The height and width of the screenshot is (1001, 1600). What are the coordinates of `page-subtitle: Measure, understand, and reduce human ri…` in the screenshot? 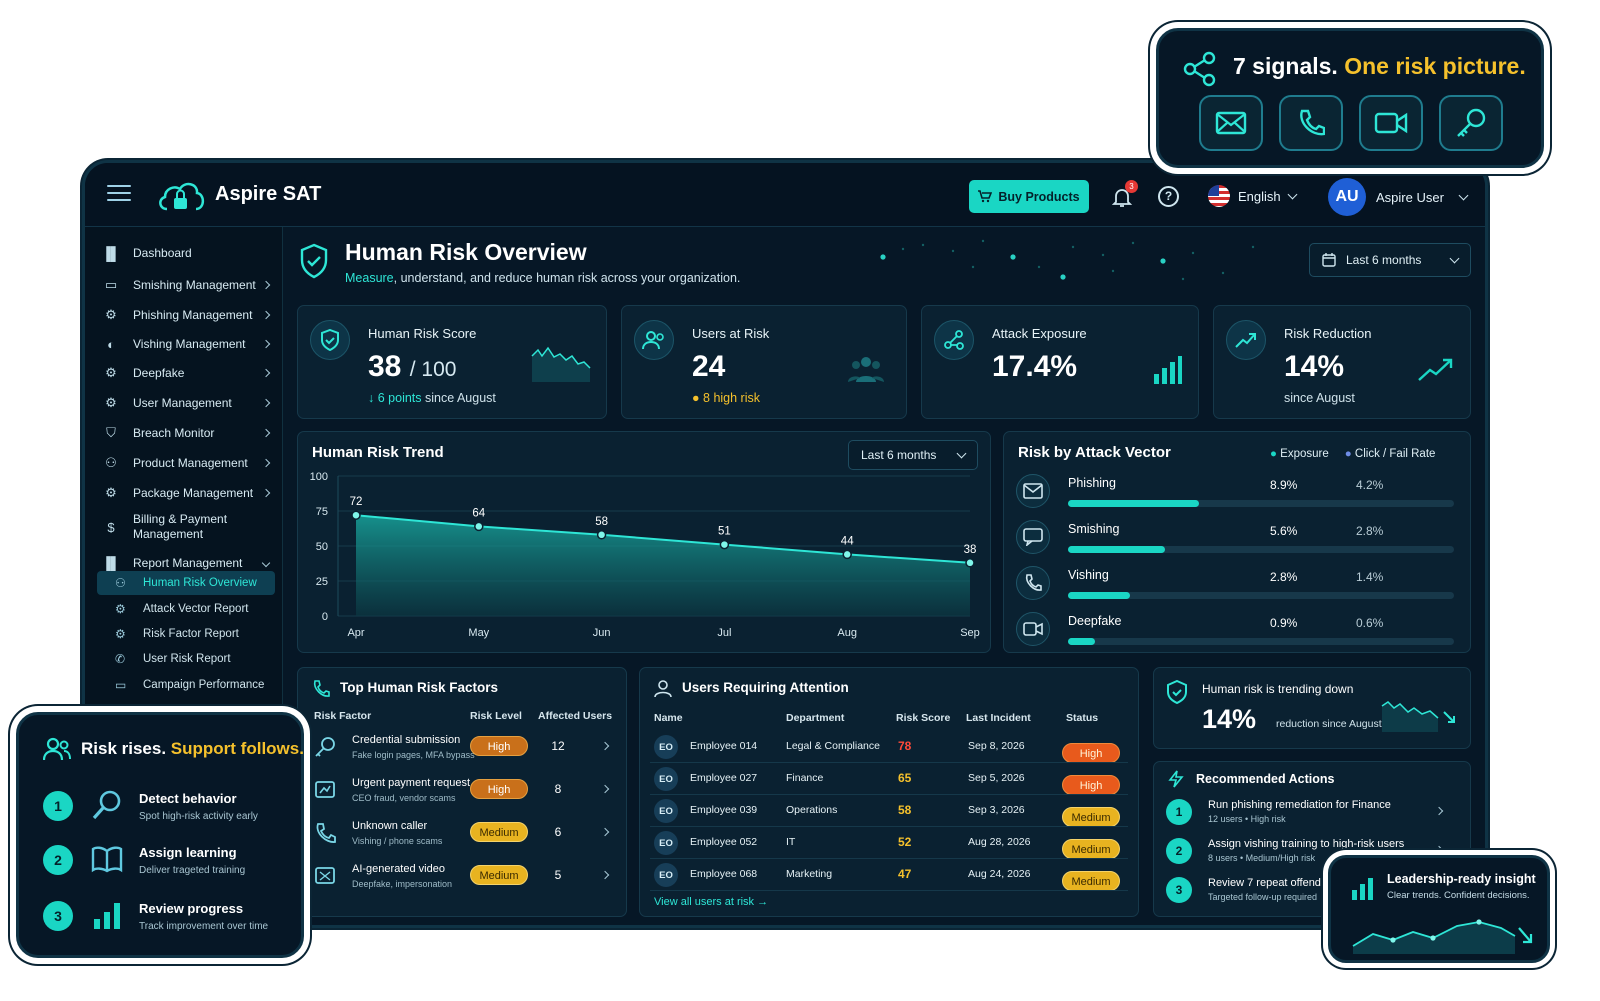 It's located at (542, 278).